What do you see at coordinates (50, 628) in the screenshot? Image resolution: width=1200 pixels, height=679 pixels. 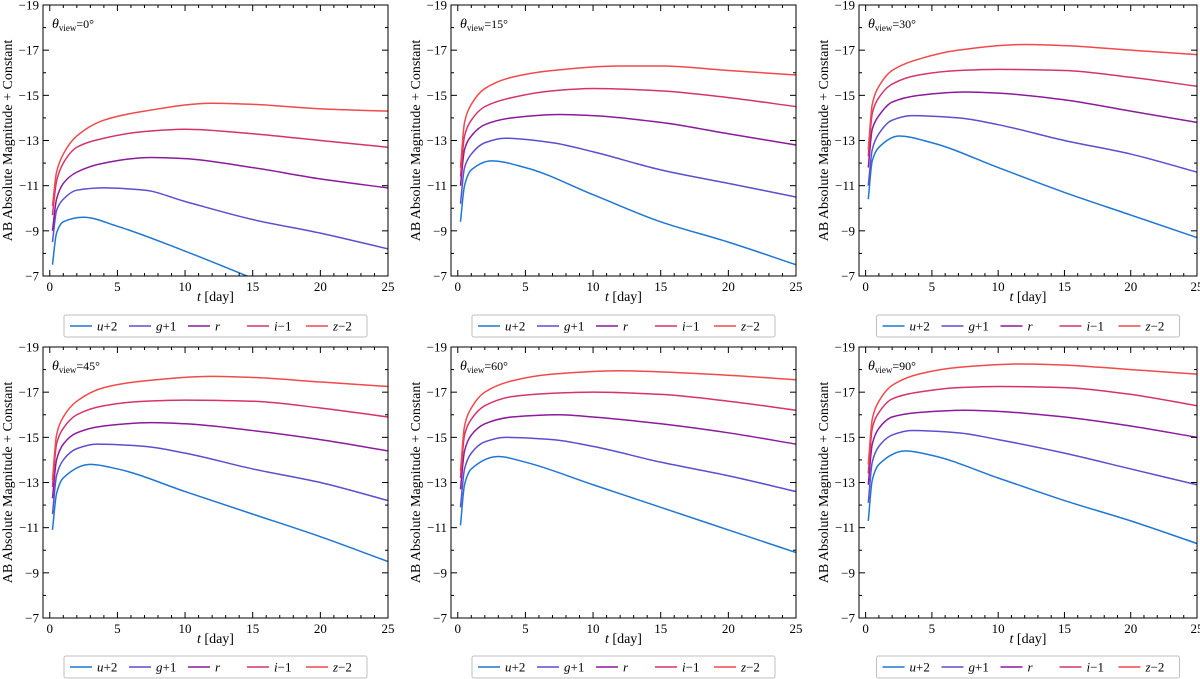 I see `x-tick-label: 0` at bounding box center [50, 628].